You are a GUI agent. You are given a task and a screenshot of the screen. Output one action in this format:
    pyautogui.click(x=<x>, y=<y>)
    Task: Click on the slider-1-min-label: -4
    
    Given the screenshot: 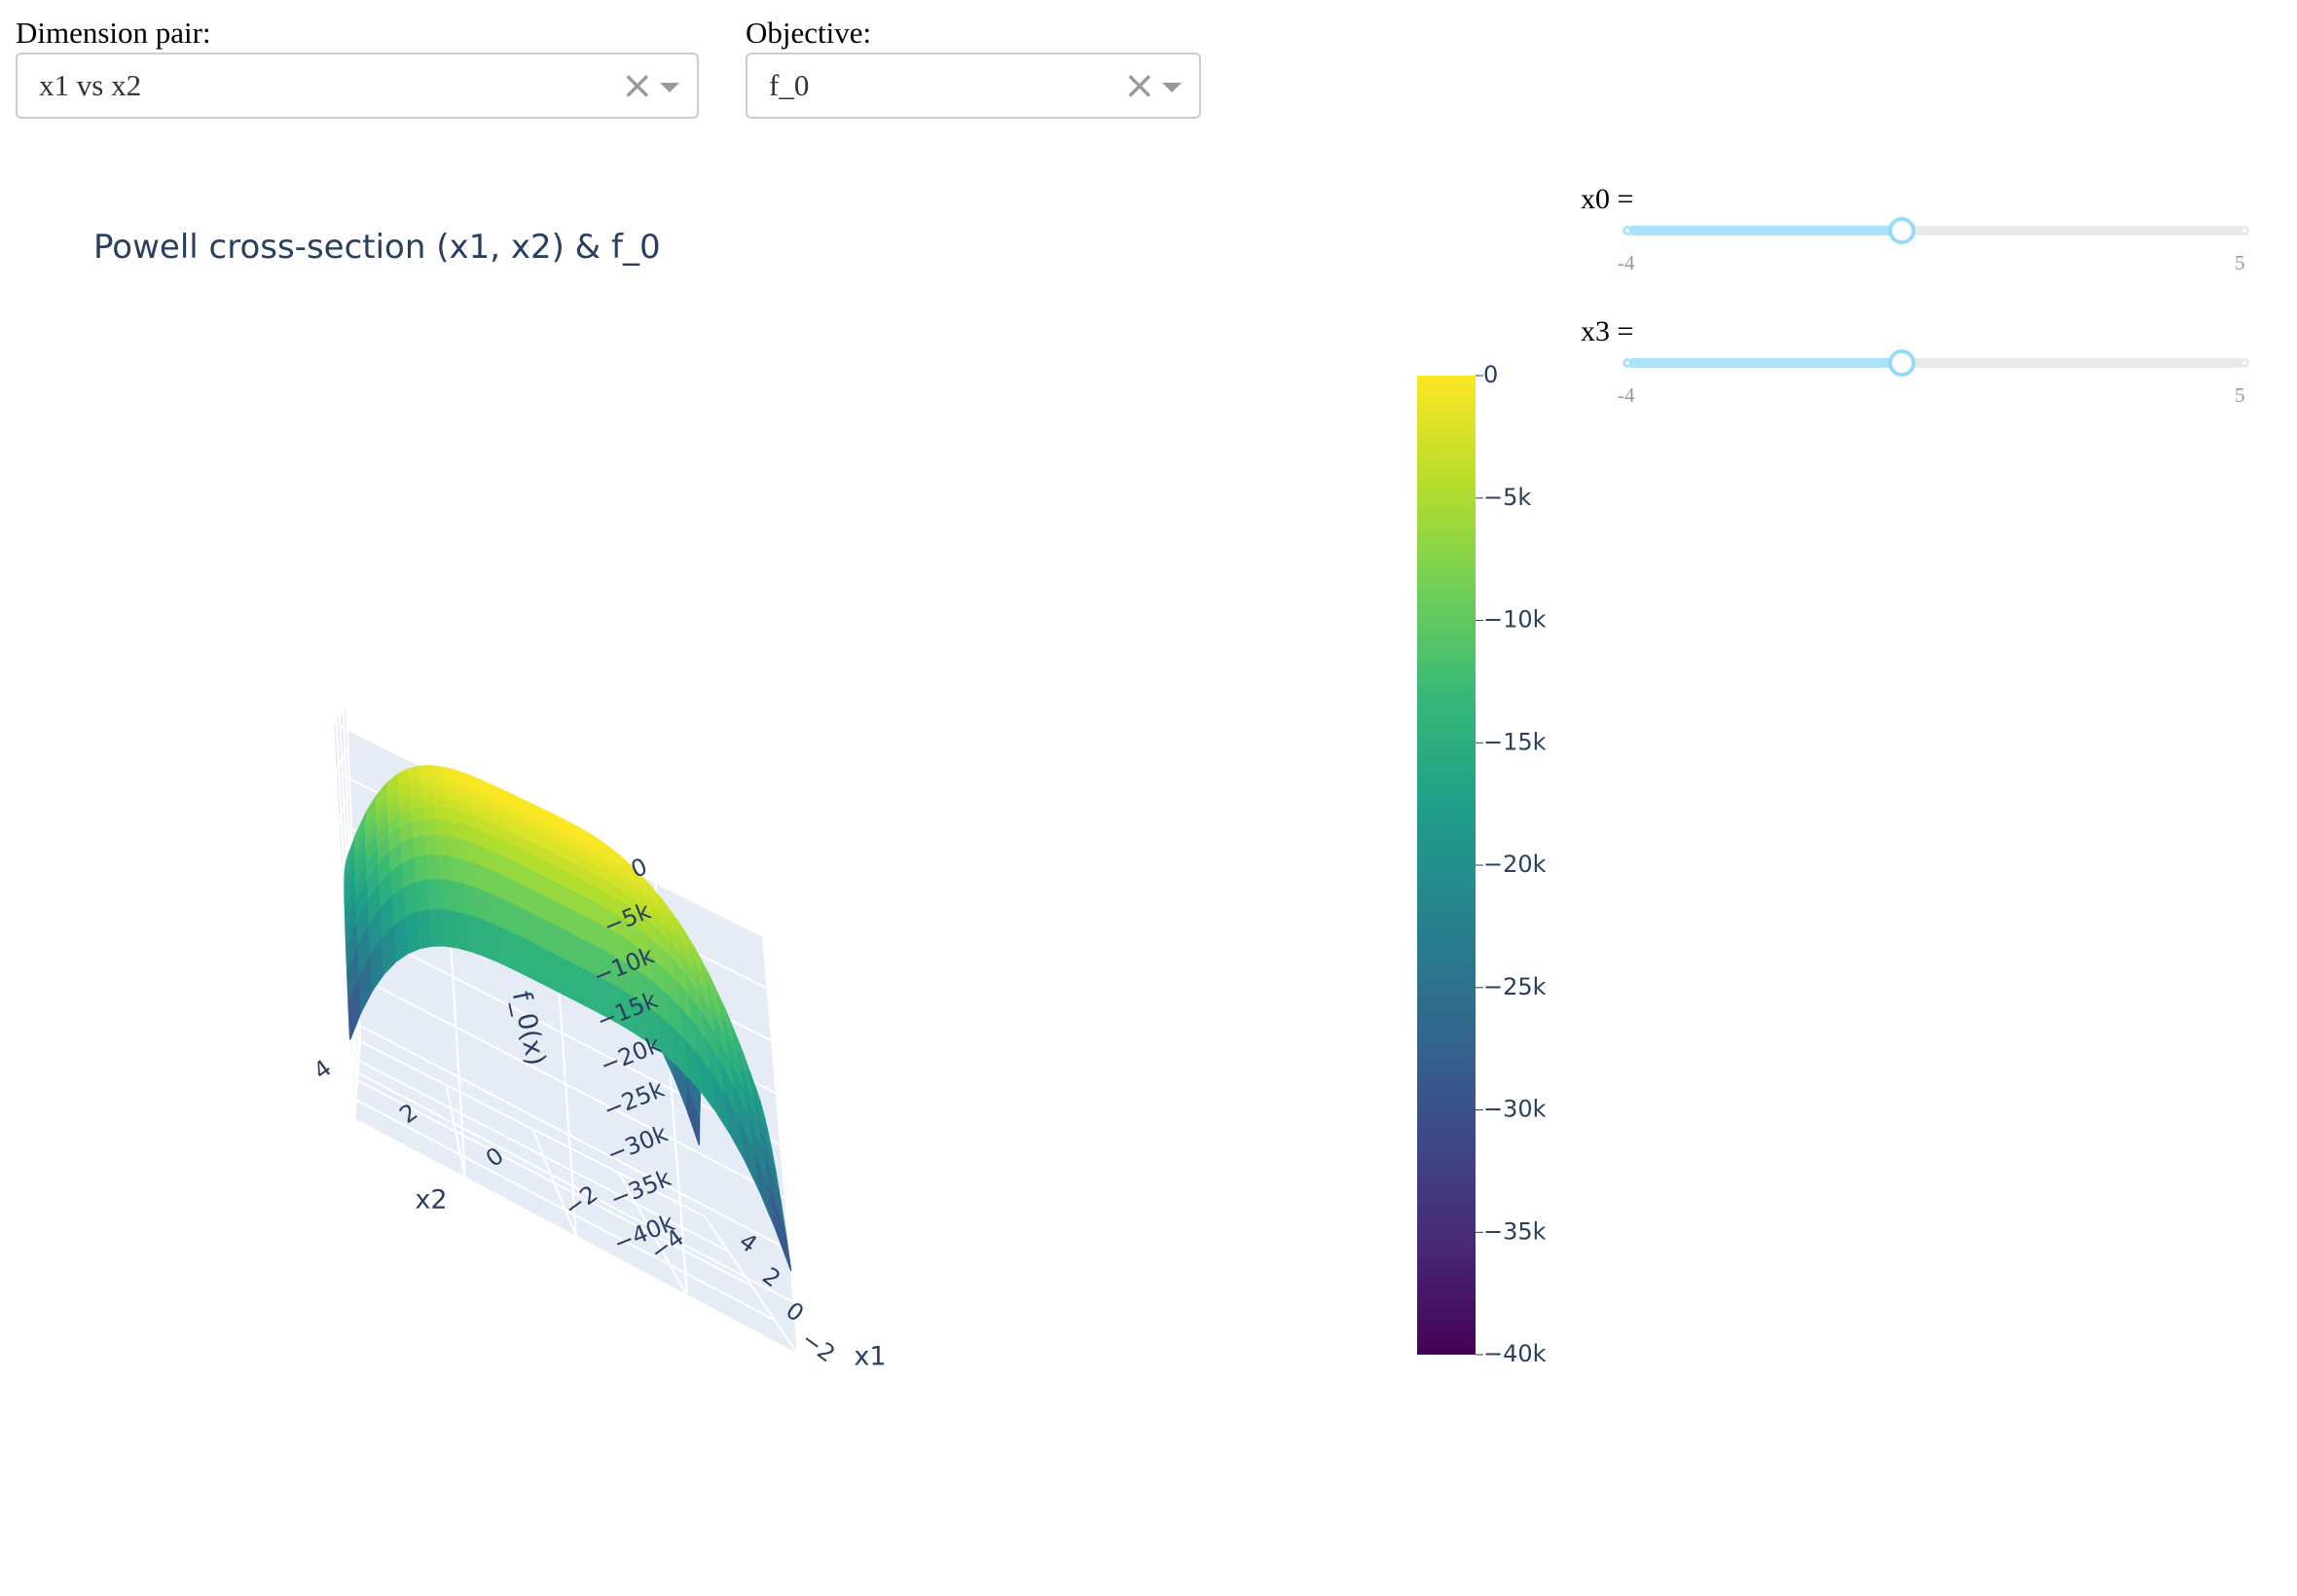 What is the action you would take?
    pyautogui.click(x=1626, y=395)
    